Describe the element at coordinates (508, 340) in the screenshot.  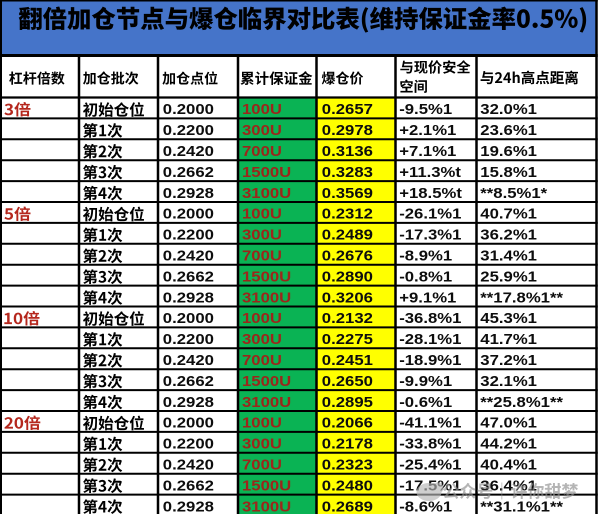
I see `svg-text: 41.7%1` at that location.